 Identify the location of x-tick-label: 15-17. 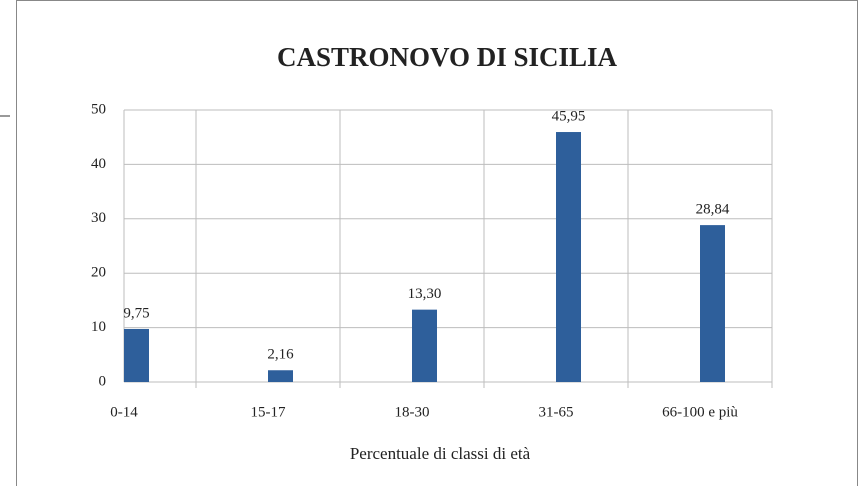
(268, 412).